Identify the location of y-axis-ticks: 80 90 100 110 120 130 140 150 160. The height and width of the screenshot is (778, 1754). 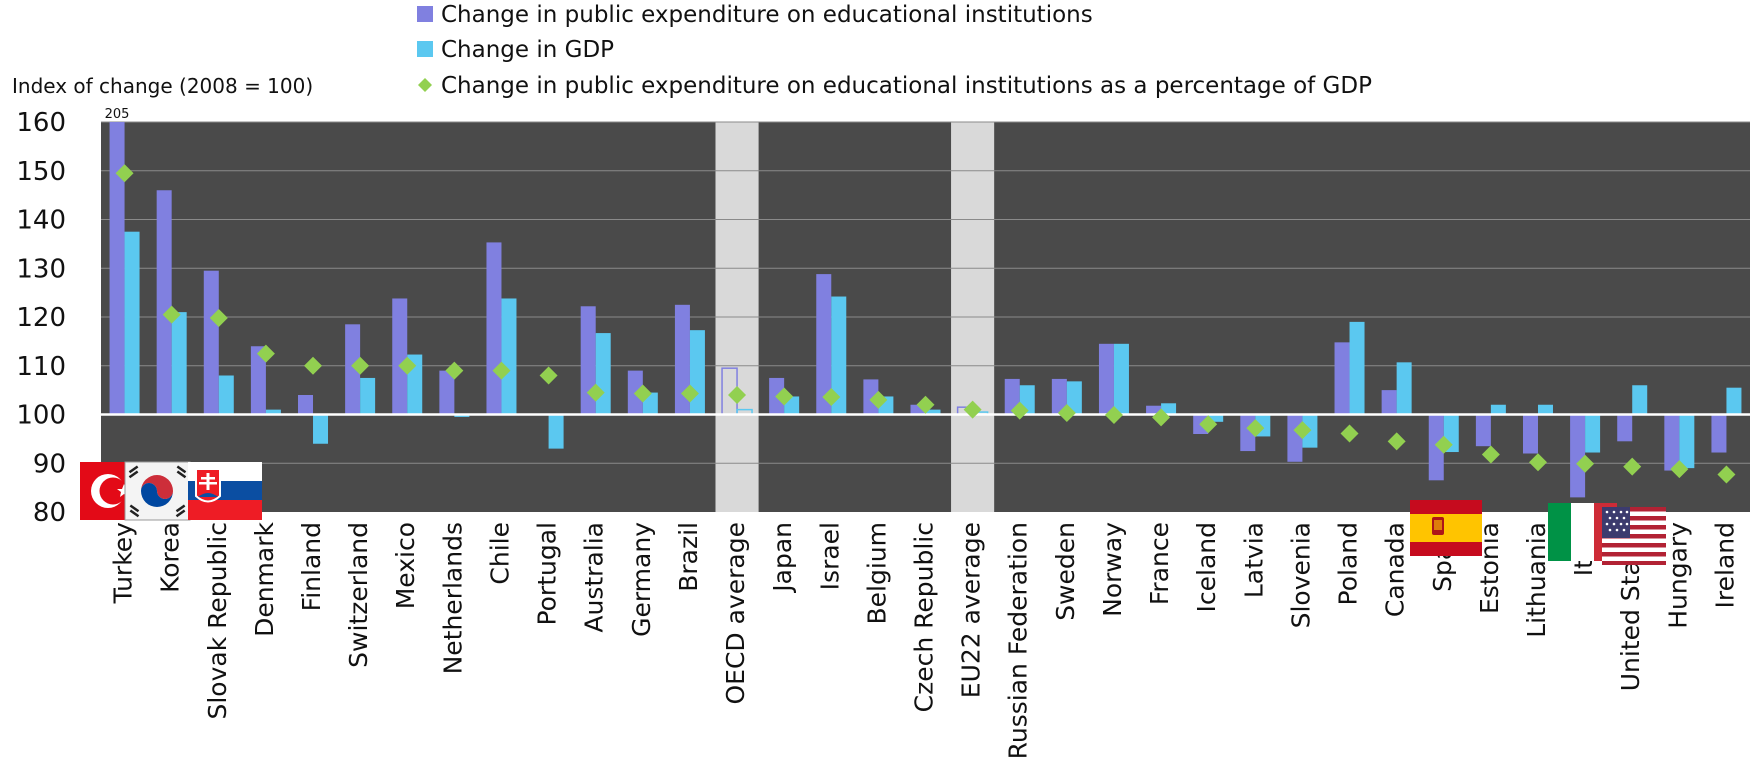
(41, 318).